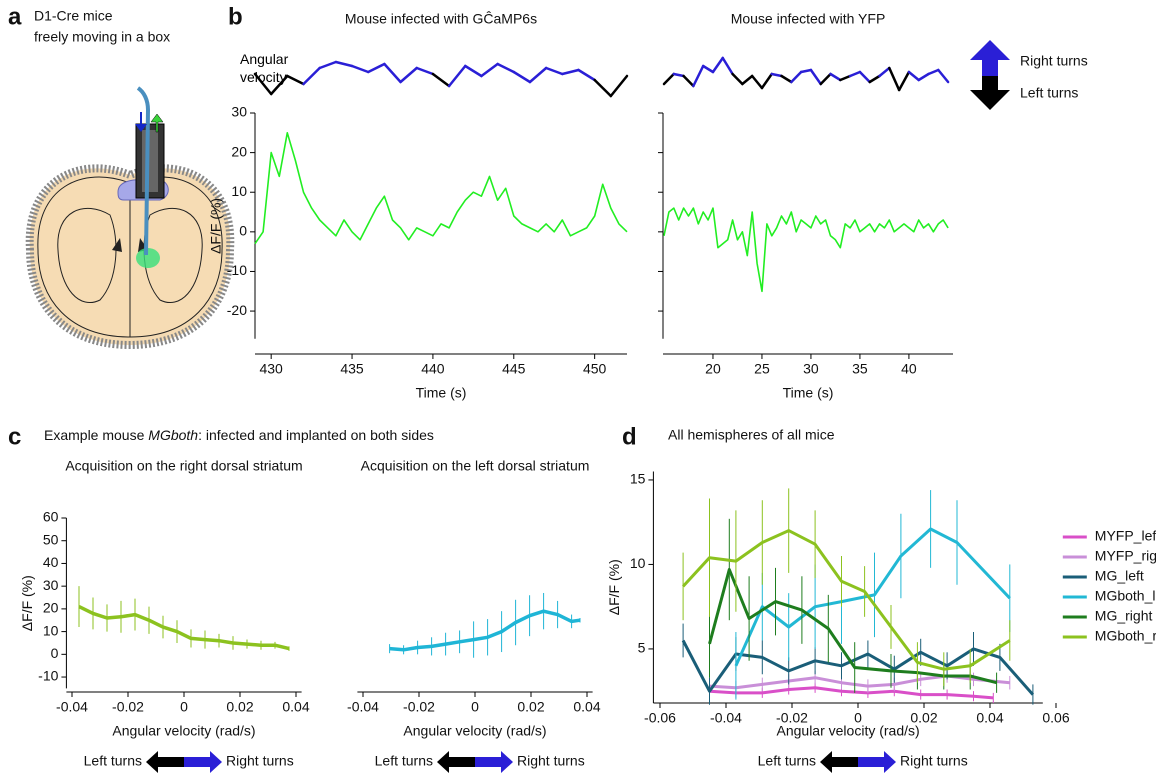 Image resolution: width=1156 pixels, height=776 pixels. I want to click on x-tick-label: 430, so click(271, 369).